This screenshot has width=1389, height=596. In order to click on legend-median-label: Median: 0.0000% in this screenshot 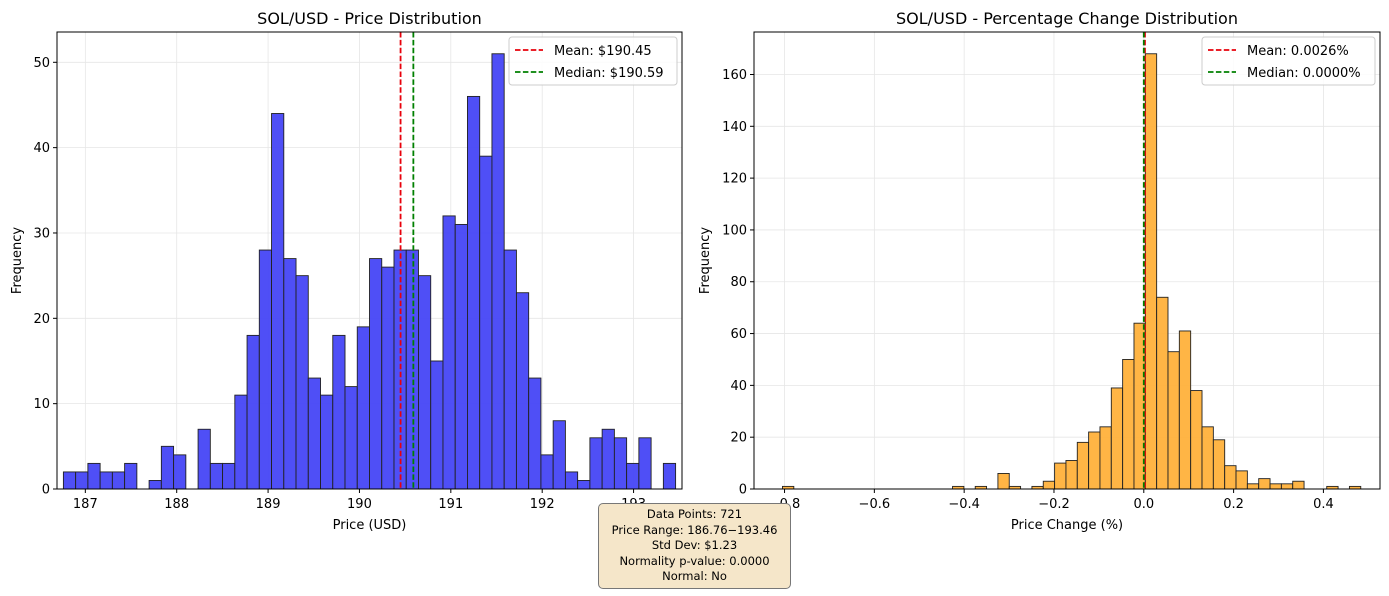, I will do `click(1304, 73)`.